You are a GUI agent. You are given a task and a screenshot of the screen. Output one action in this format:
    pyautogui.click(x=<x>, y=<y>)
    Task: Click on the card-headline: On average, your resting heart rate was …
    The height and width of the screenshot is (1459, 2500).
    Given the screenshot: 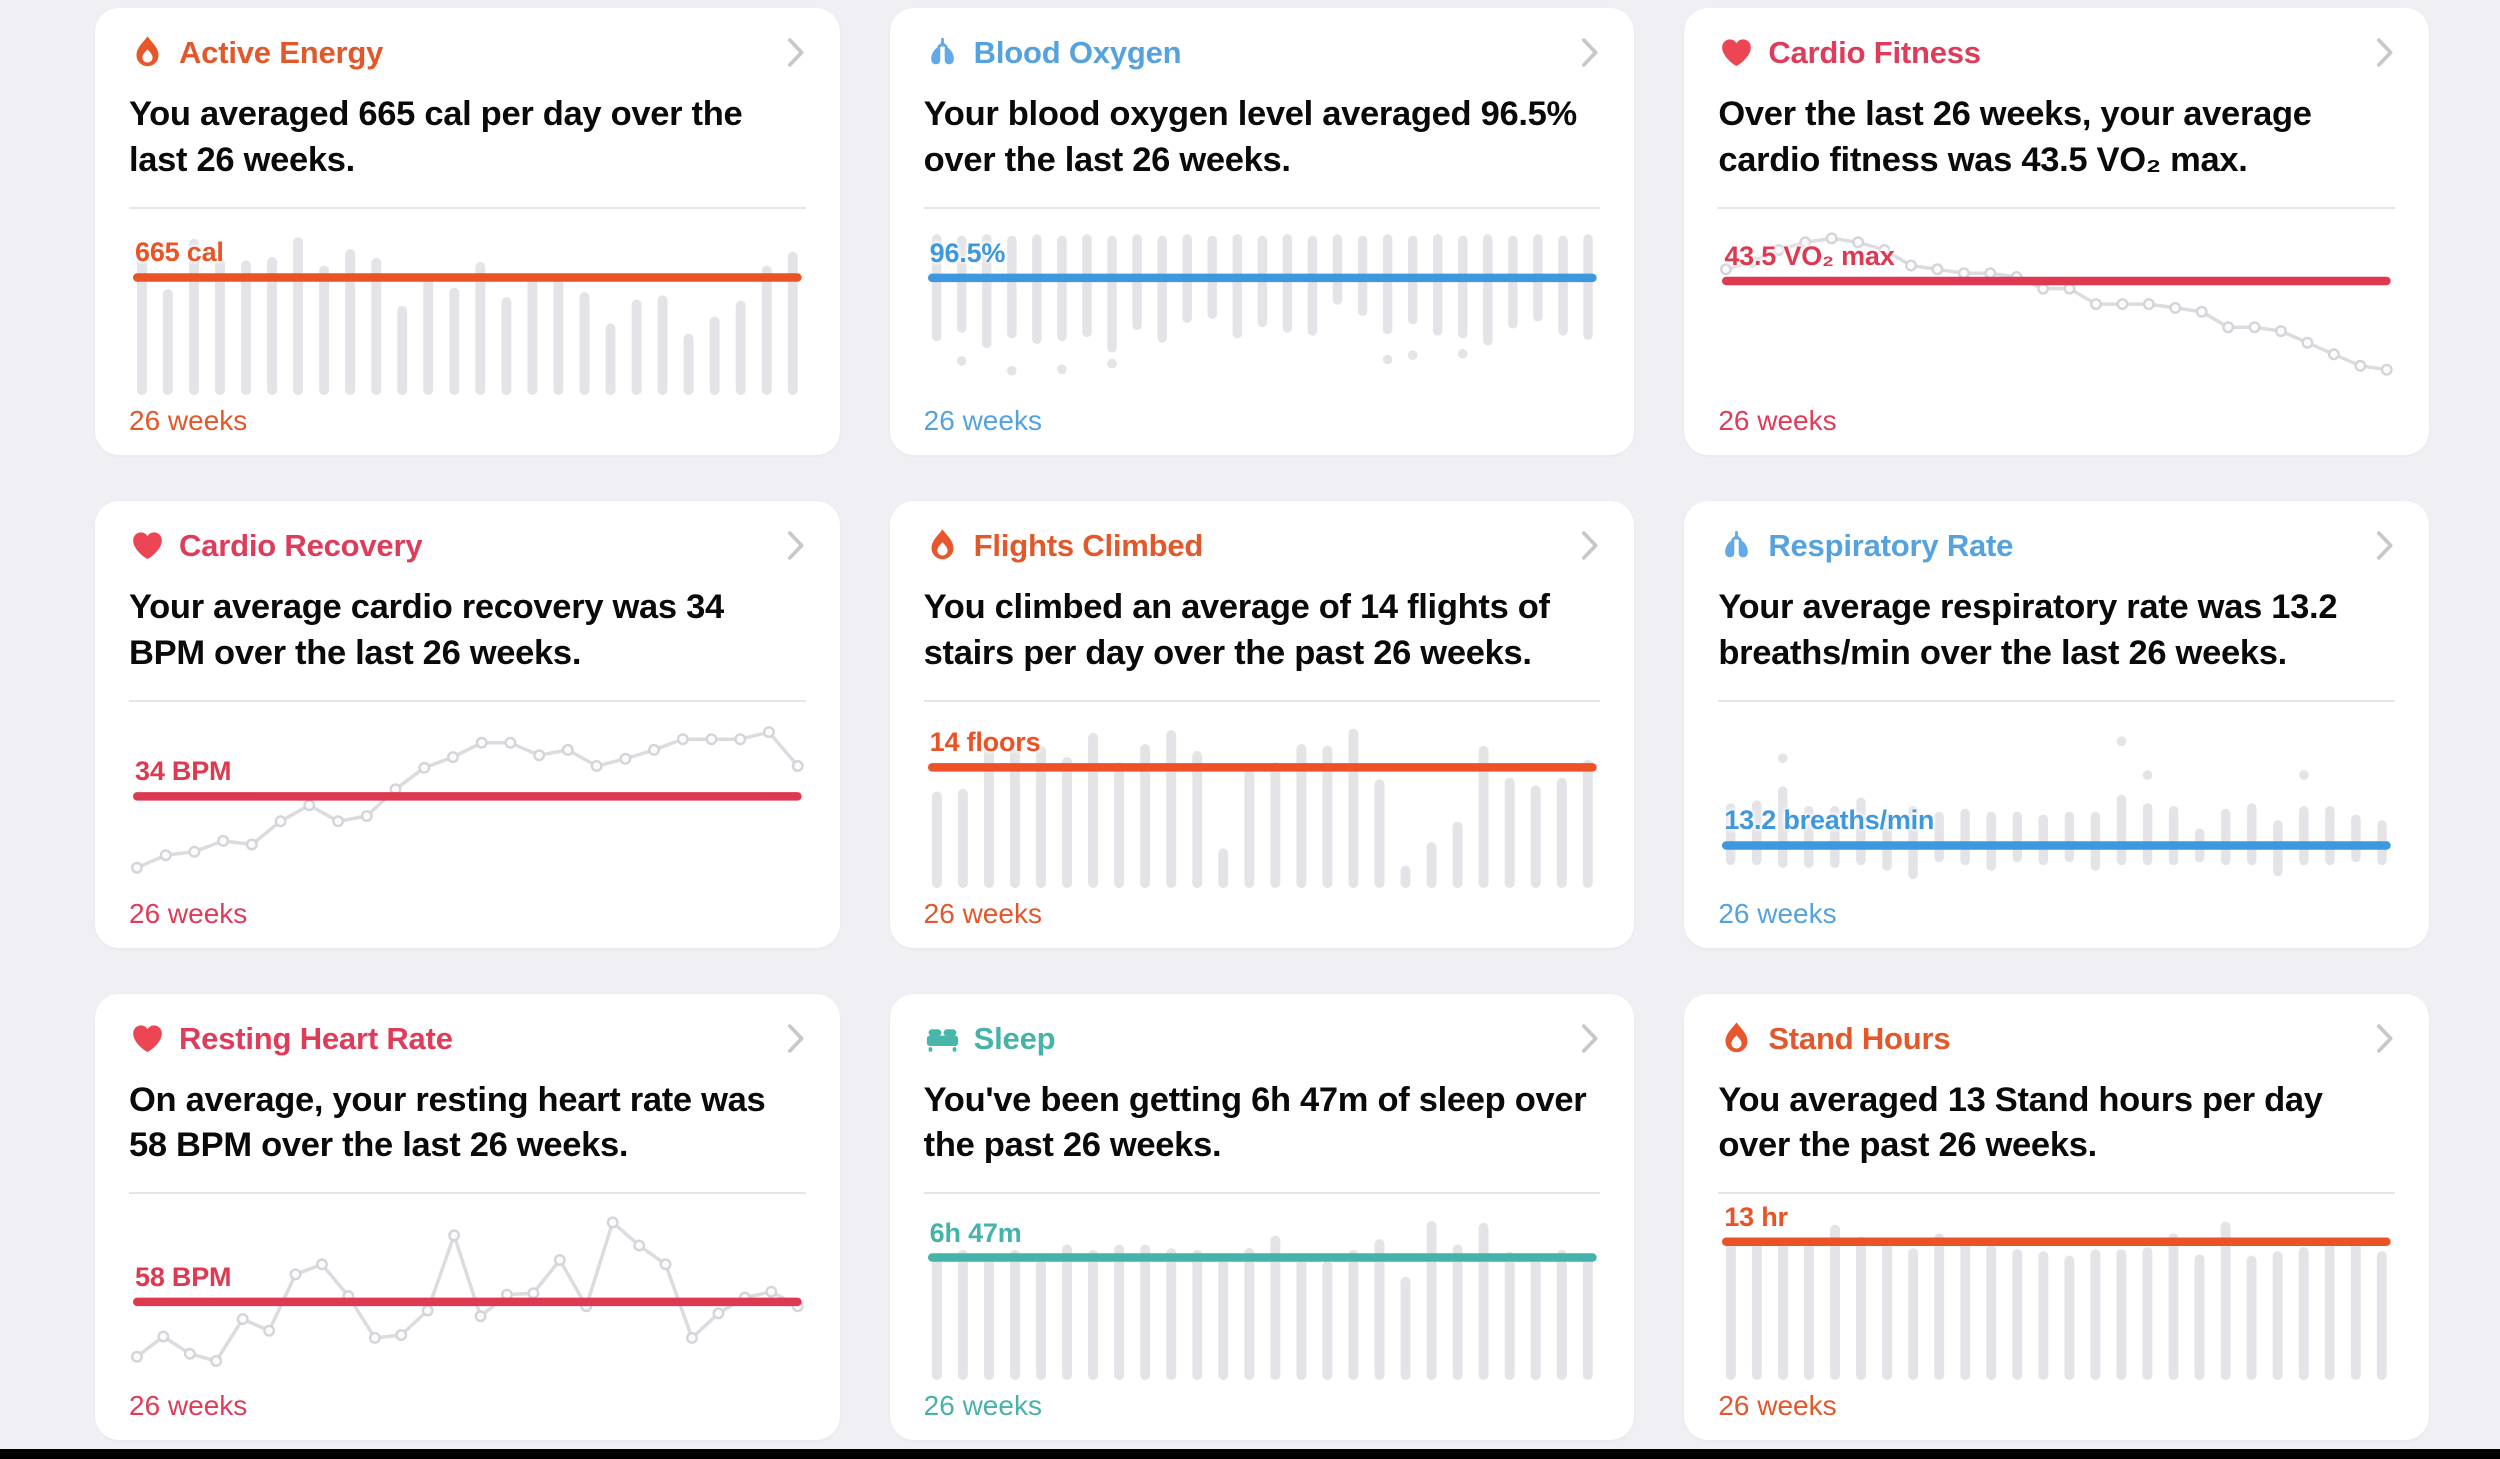 What is the action you would take?
    pyautogui.click(x=447, y=1122)
    